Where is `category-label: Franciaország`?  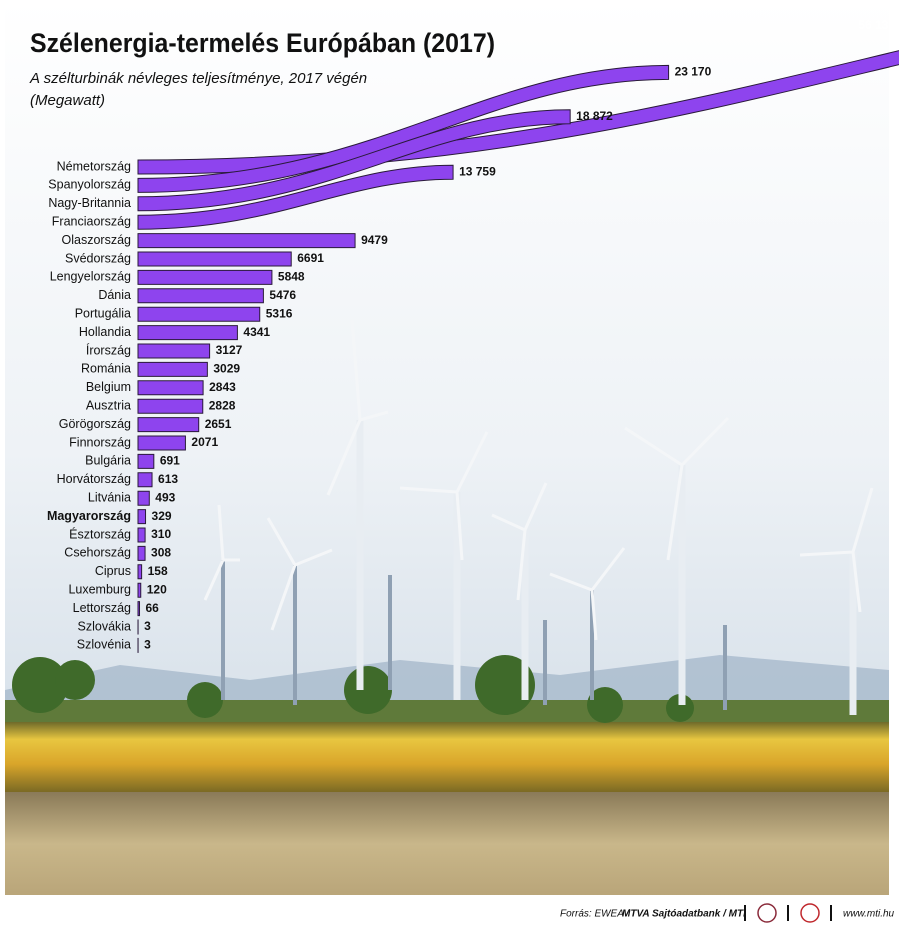 category-label: Franciaország is located at coordinates (91, 221).